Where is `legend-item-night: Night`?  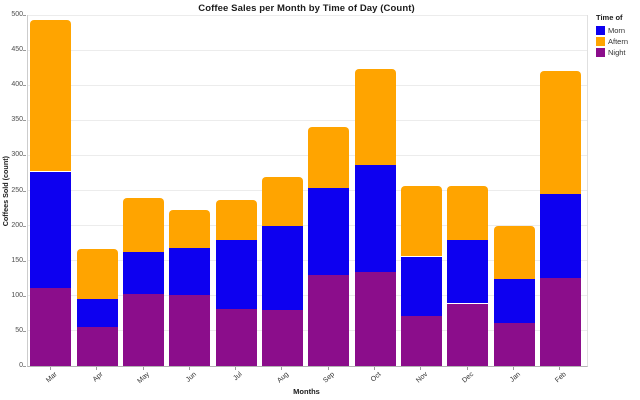 legend-item-night: Night is located at coordinates (618, 52).